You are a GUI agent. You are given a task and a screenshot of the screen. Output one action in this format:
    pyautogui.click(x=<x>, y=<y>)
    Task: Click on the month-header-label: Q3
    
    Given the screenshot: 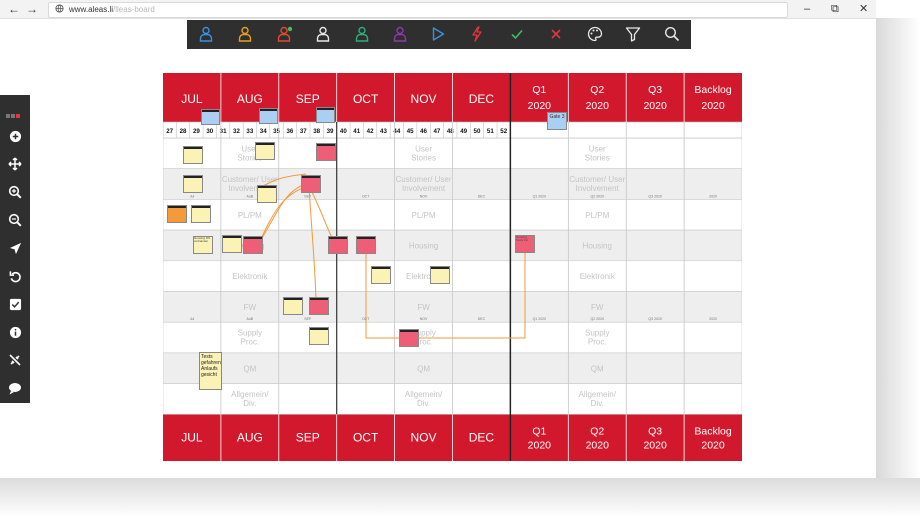 What is the action you would take?
    pyautogui.click(x=655, y=90)
    